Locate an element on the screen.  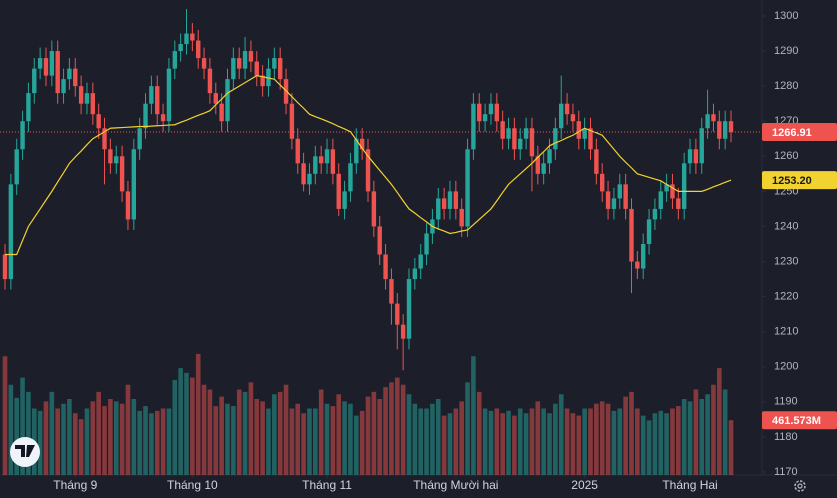
y-tick-label: 1190 is located at coordinates (786, 402).